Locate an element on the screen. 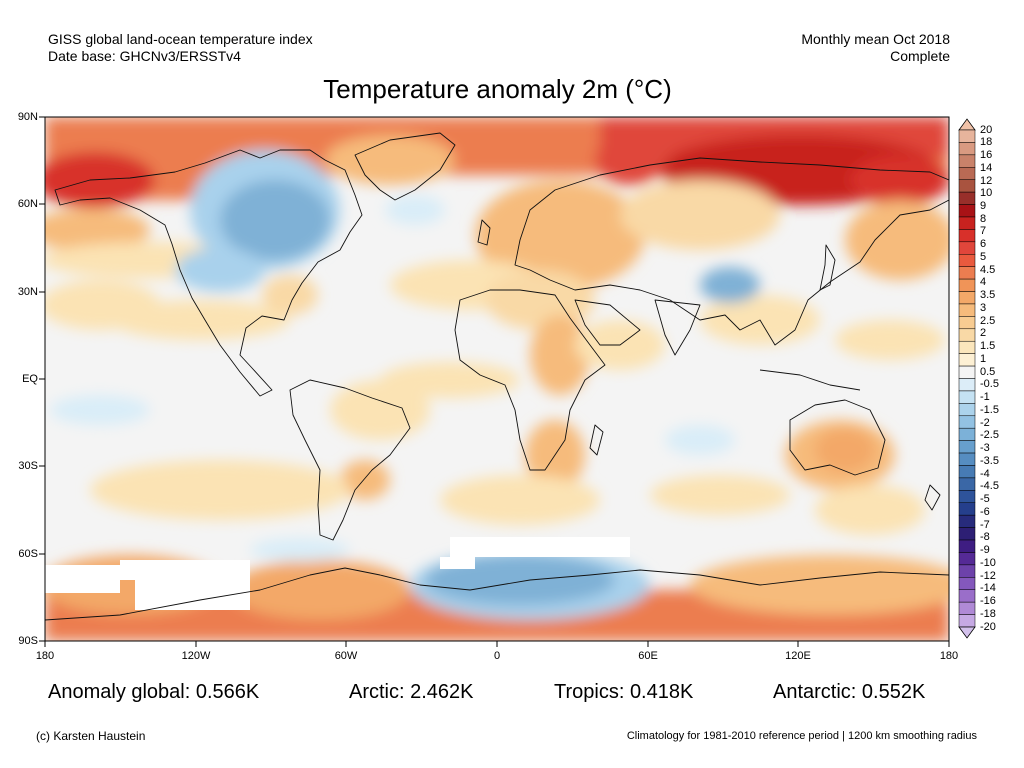  lon-label-180w: 180 is located at coordinates (45, 656).